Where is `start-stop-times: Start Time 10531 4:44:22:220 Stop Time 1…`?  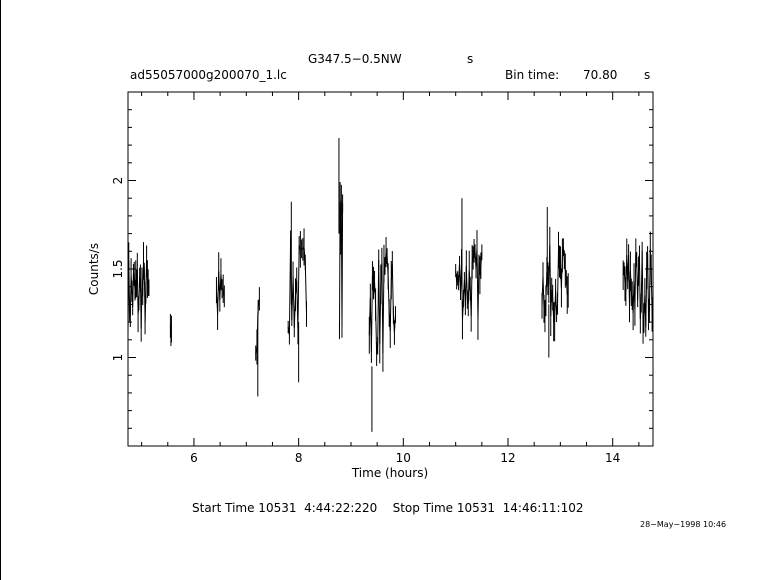 start-stop-times: Start Time 10531 4:44:22:220 Stop Time 1… is located at coordinates (388, 508).